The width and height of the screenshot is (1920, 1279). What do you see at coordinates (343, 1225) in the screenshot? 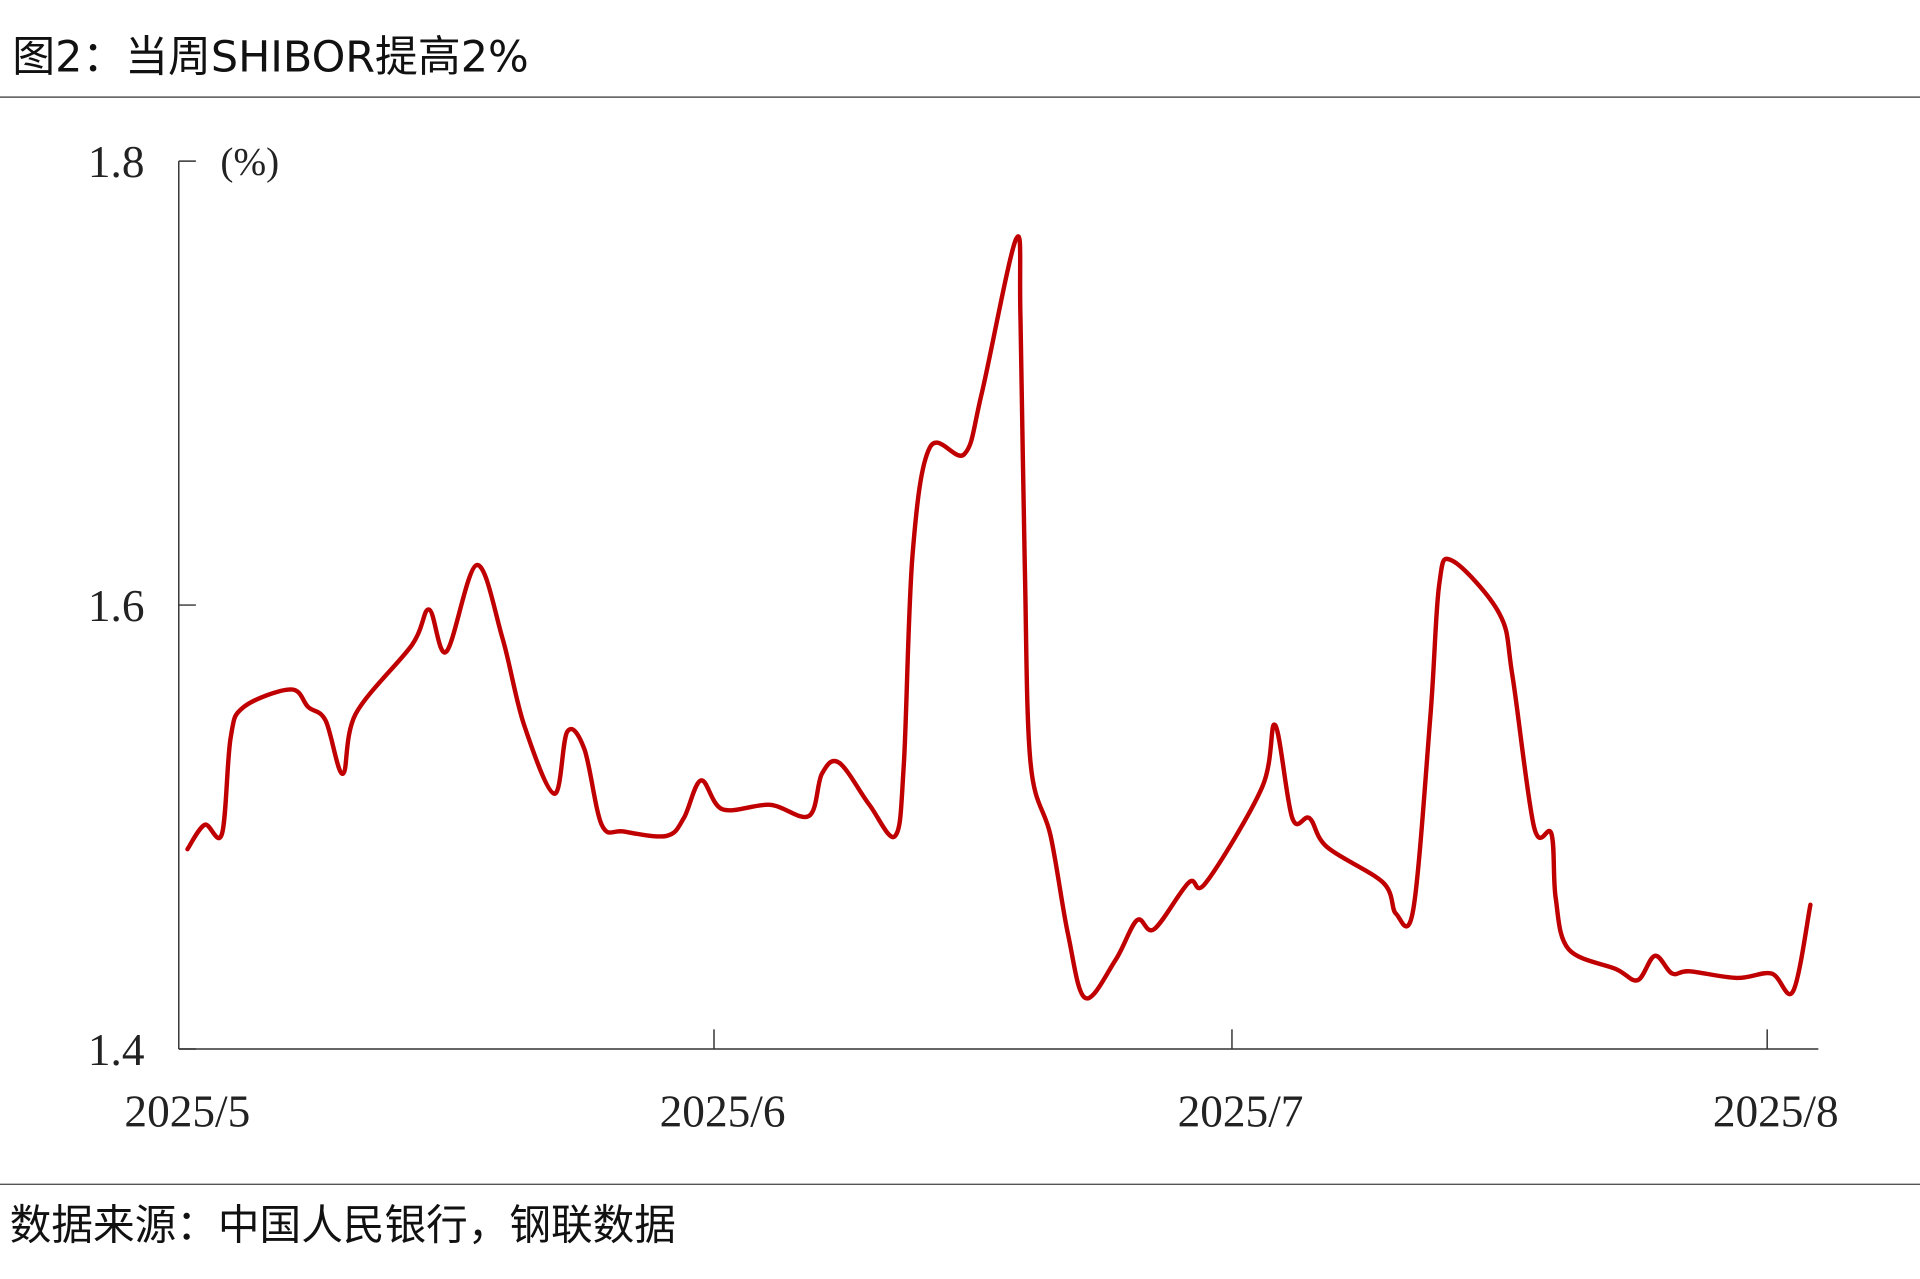
I see `data-source: 数据来源：中国人民银行，钢联数据` at bounding box center [343, 1225].